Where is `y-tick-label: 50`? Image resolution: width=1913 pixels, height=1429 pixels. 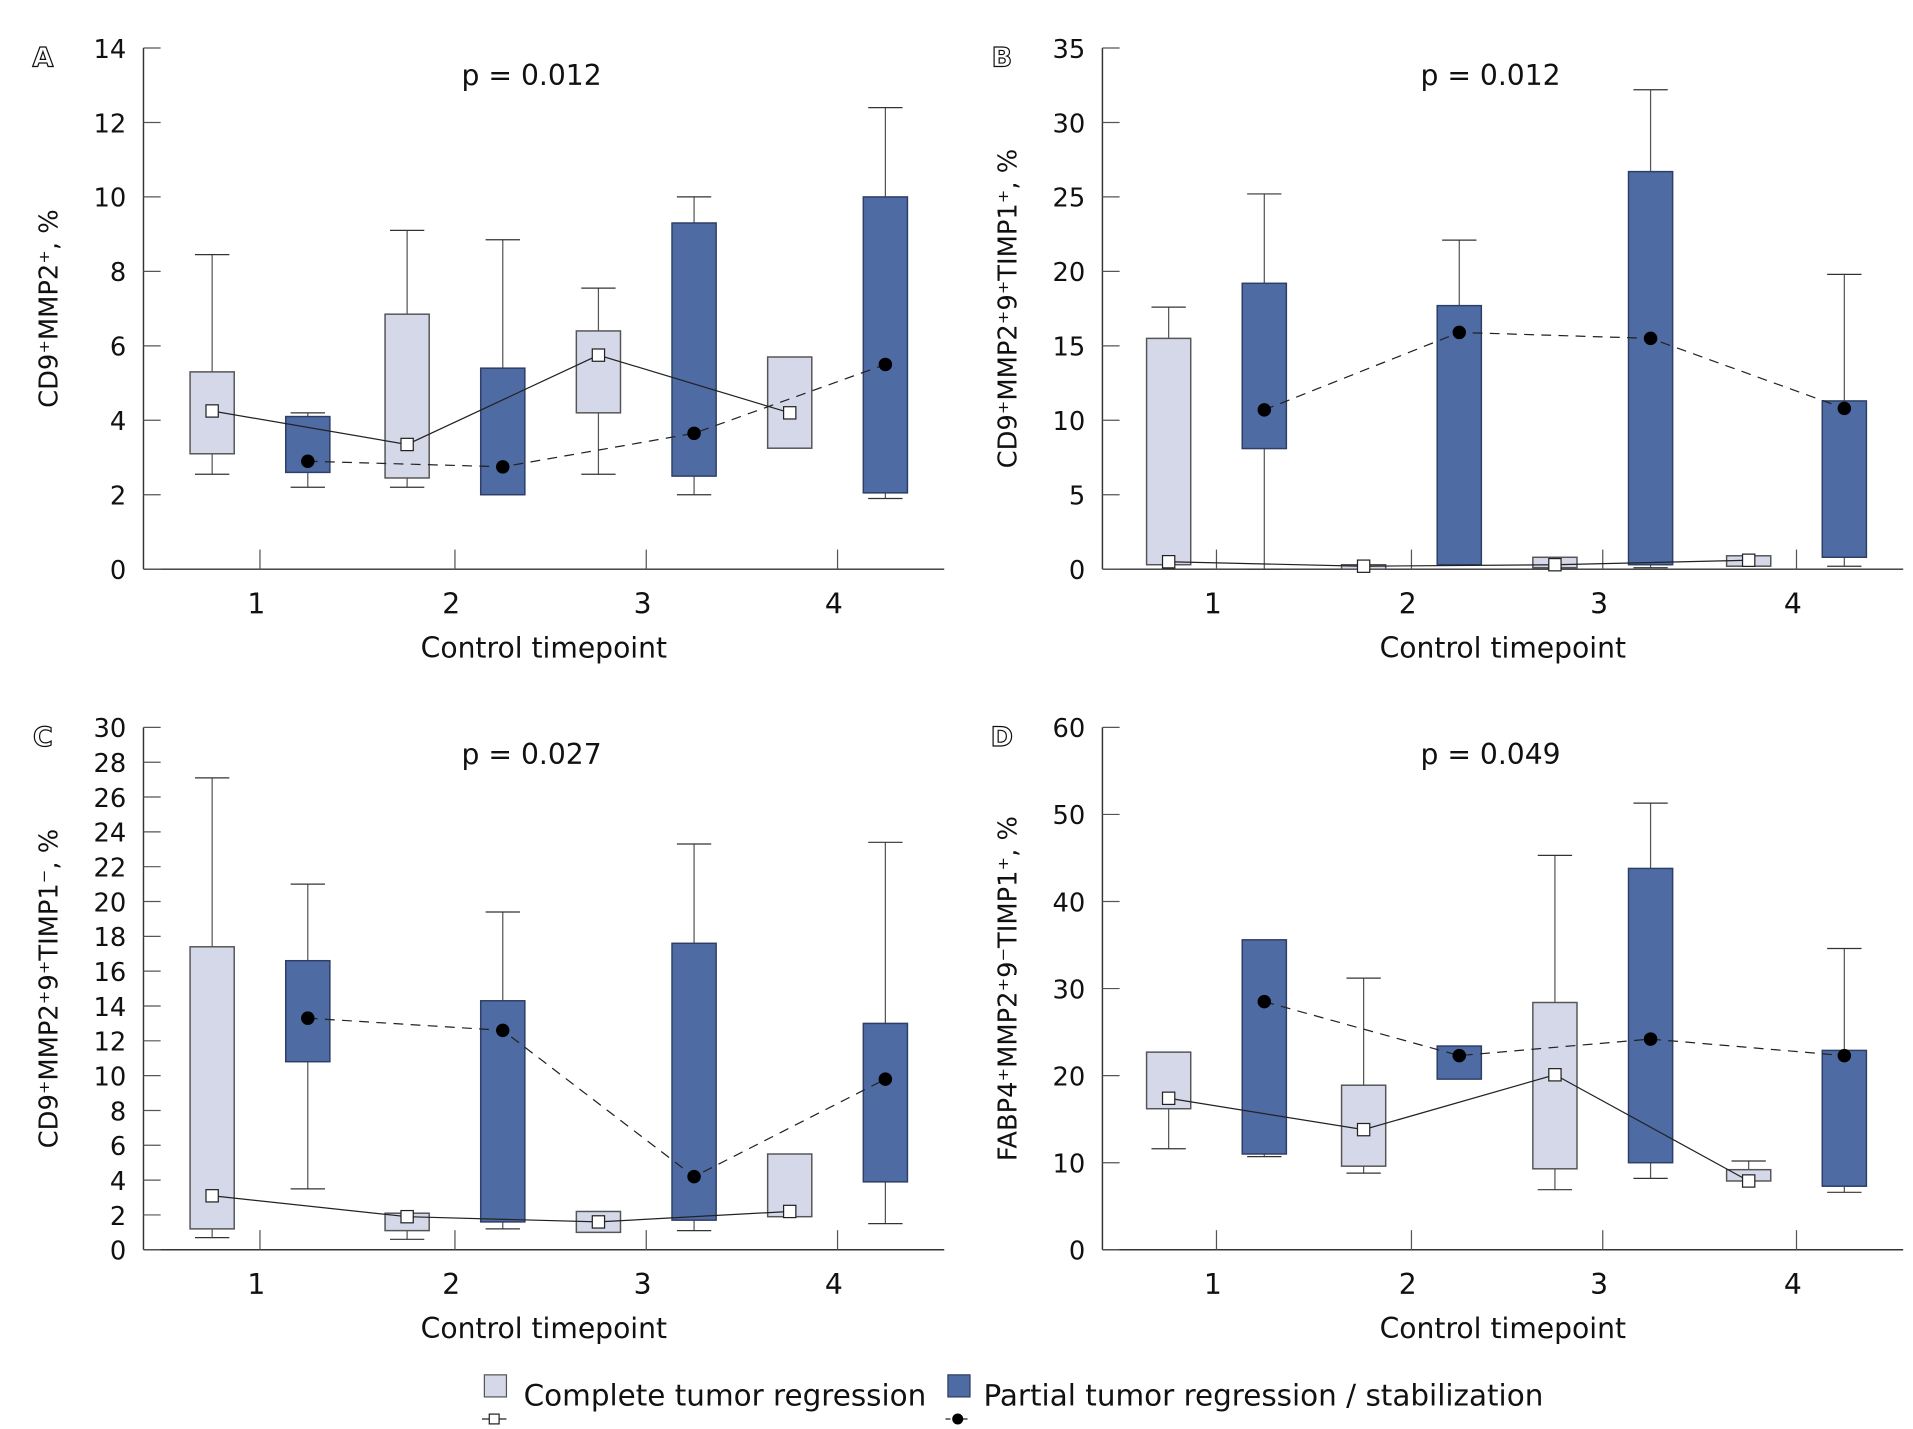
y-tick-label: 50 is located at coordinates (1068, 816).